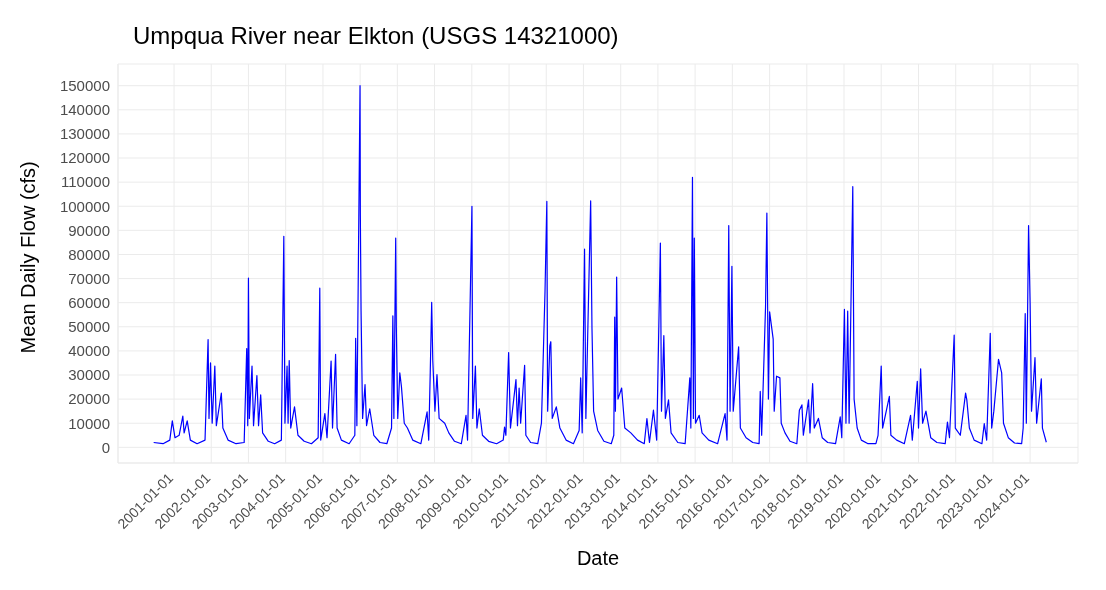 The width and height of the screenshot is (1106, 590). Describe the element at coordinates (89, 302) in the screenshot. I see `y-tick-label: 60000` at that location.